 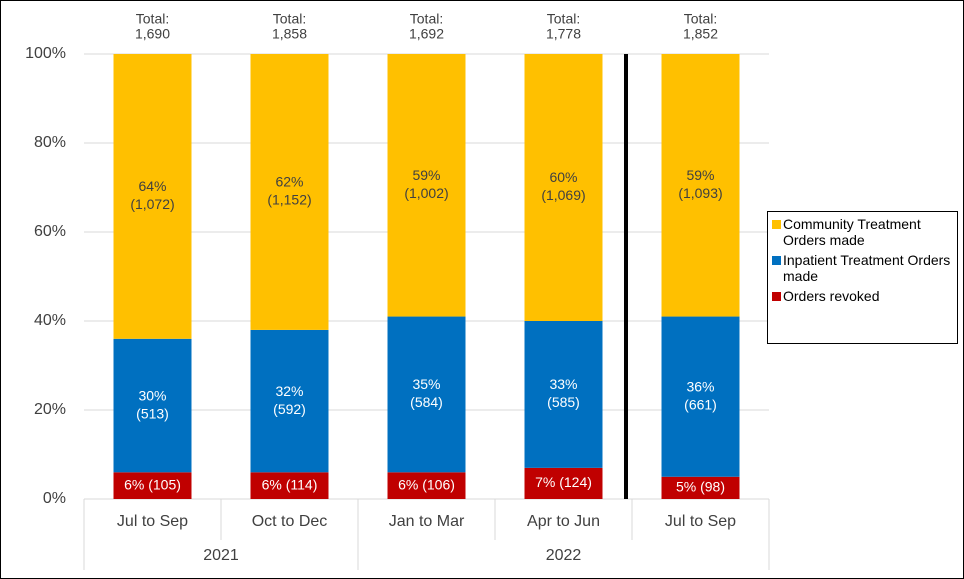 I want to click on legend-label: Community Treatment Orders made, so click(x=852, y=232).